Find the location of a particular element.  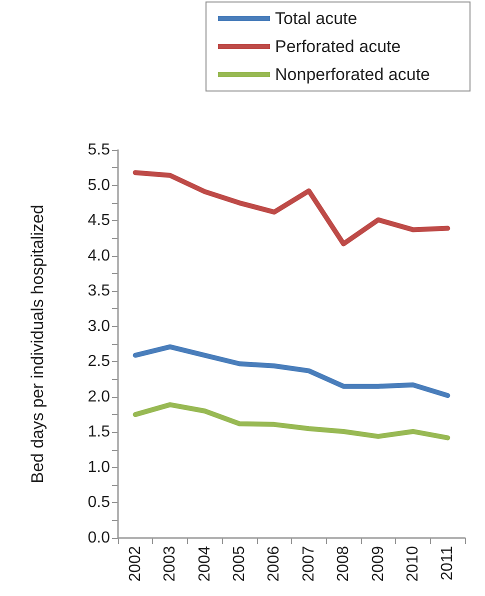

y-tick-label: 3.0 is located at coordinates (99, 326).